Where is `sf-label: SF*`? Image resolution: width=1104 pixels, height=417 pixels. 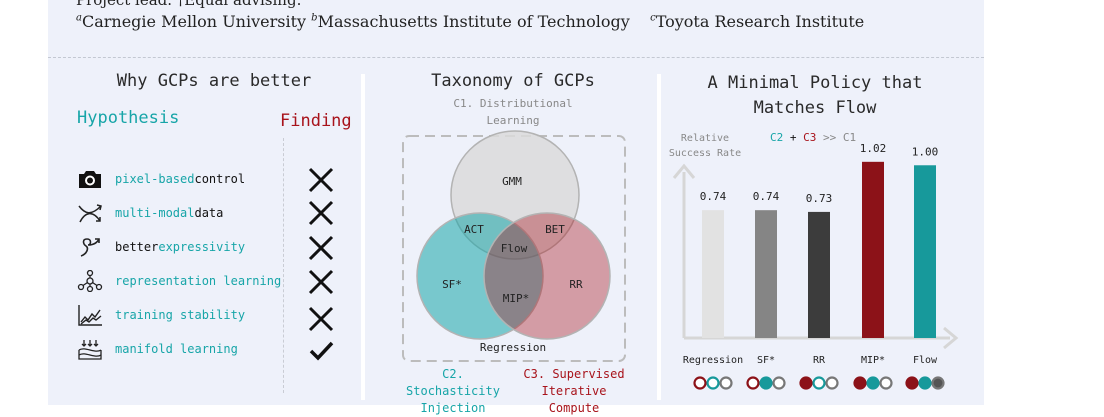 sf-label: SF* is located at coordinates (452, 284).